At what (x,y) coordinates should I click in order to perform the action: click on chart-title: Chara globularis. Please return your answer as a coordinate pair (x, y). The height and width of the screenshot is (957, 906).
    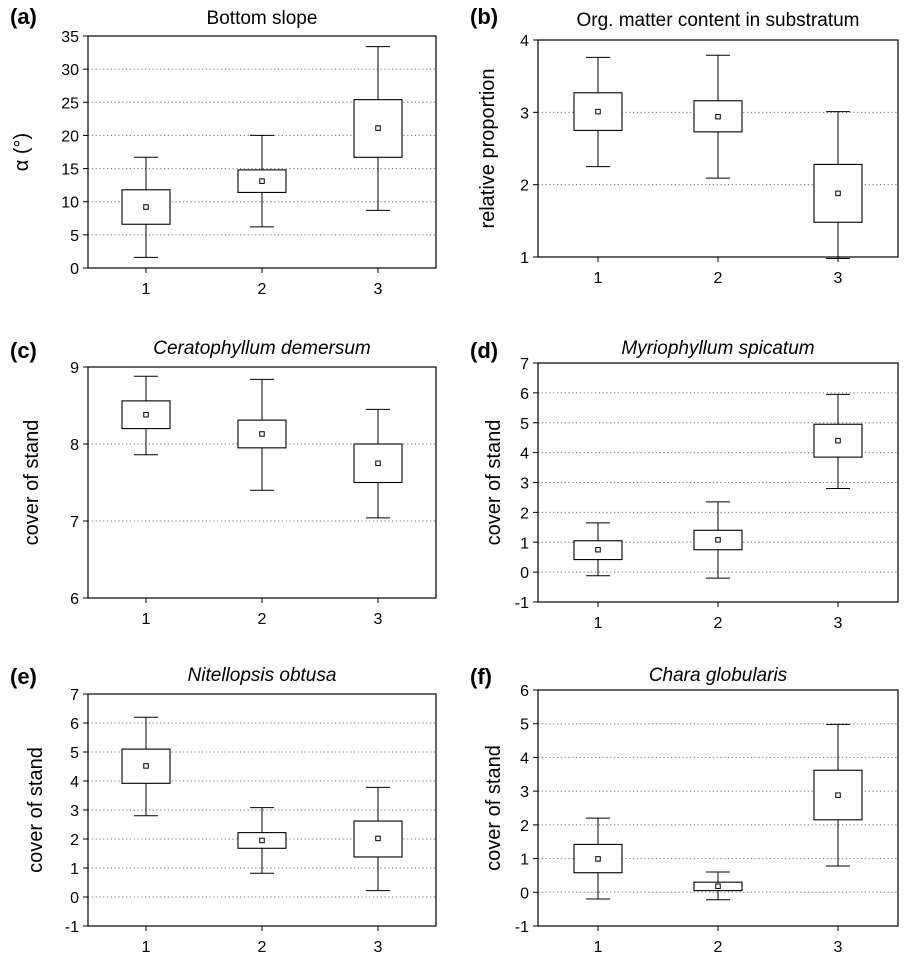
    Looking at the image, I should click on (718, 675).